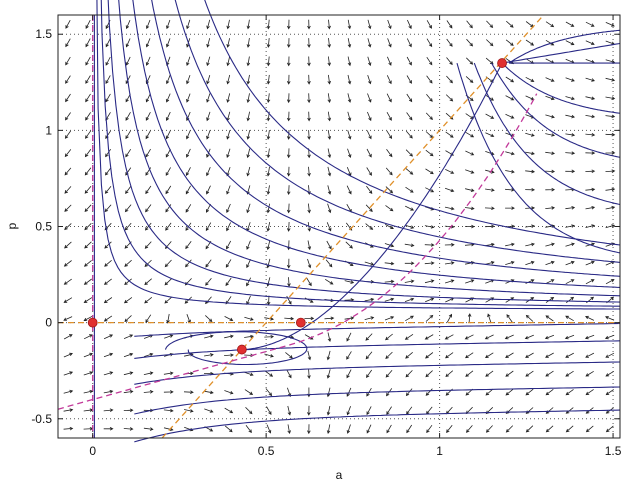 The width and height of the screenshot is (635, 485). I want to click on x-tick-label: 1.5, so click(613, 451).